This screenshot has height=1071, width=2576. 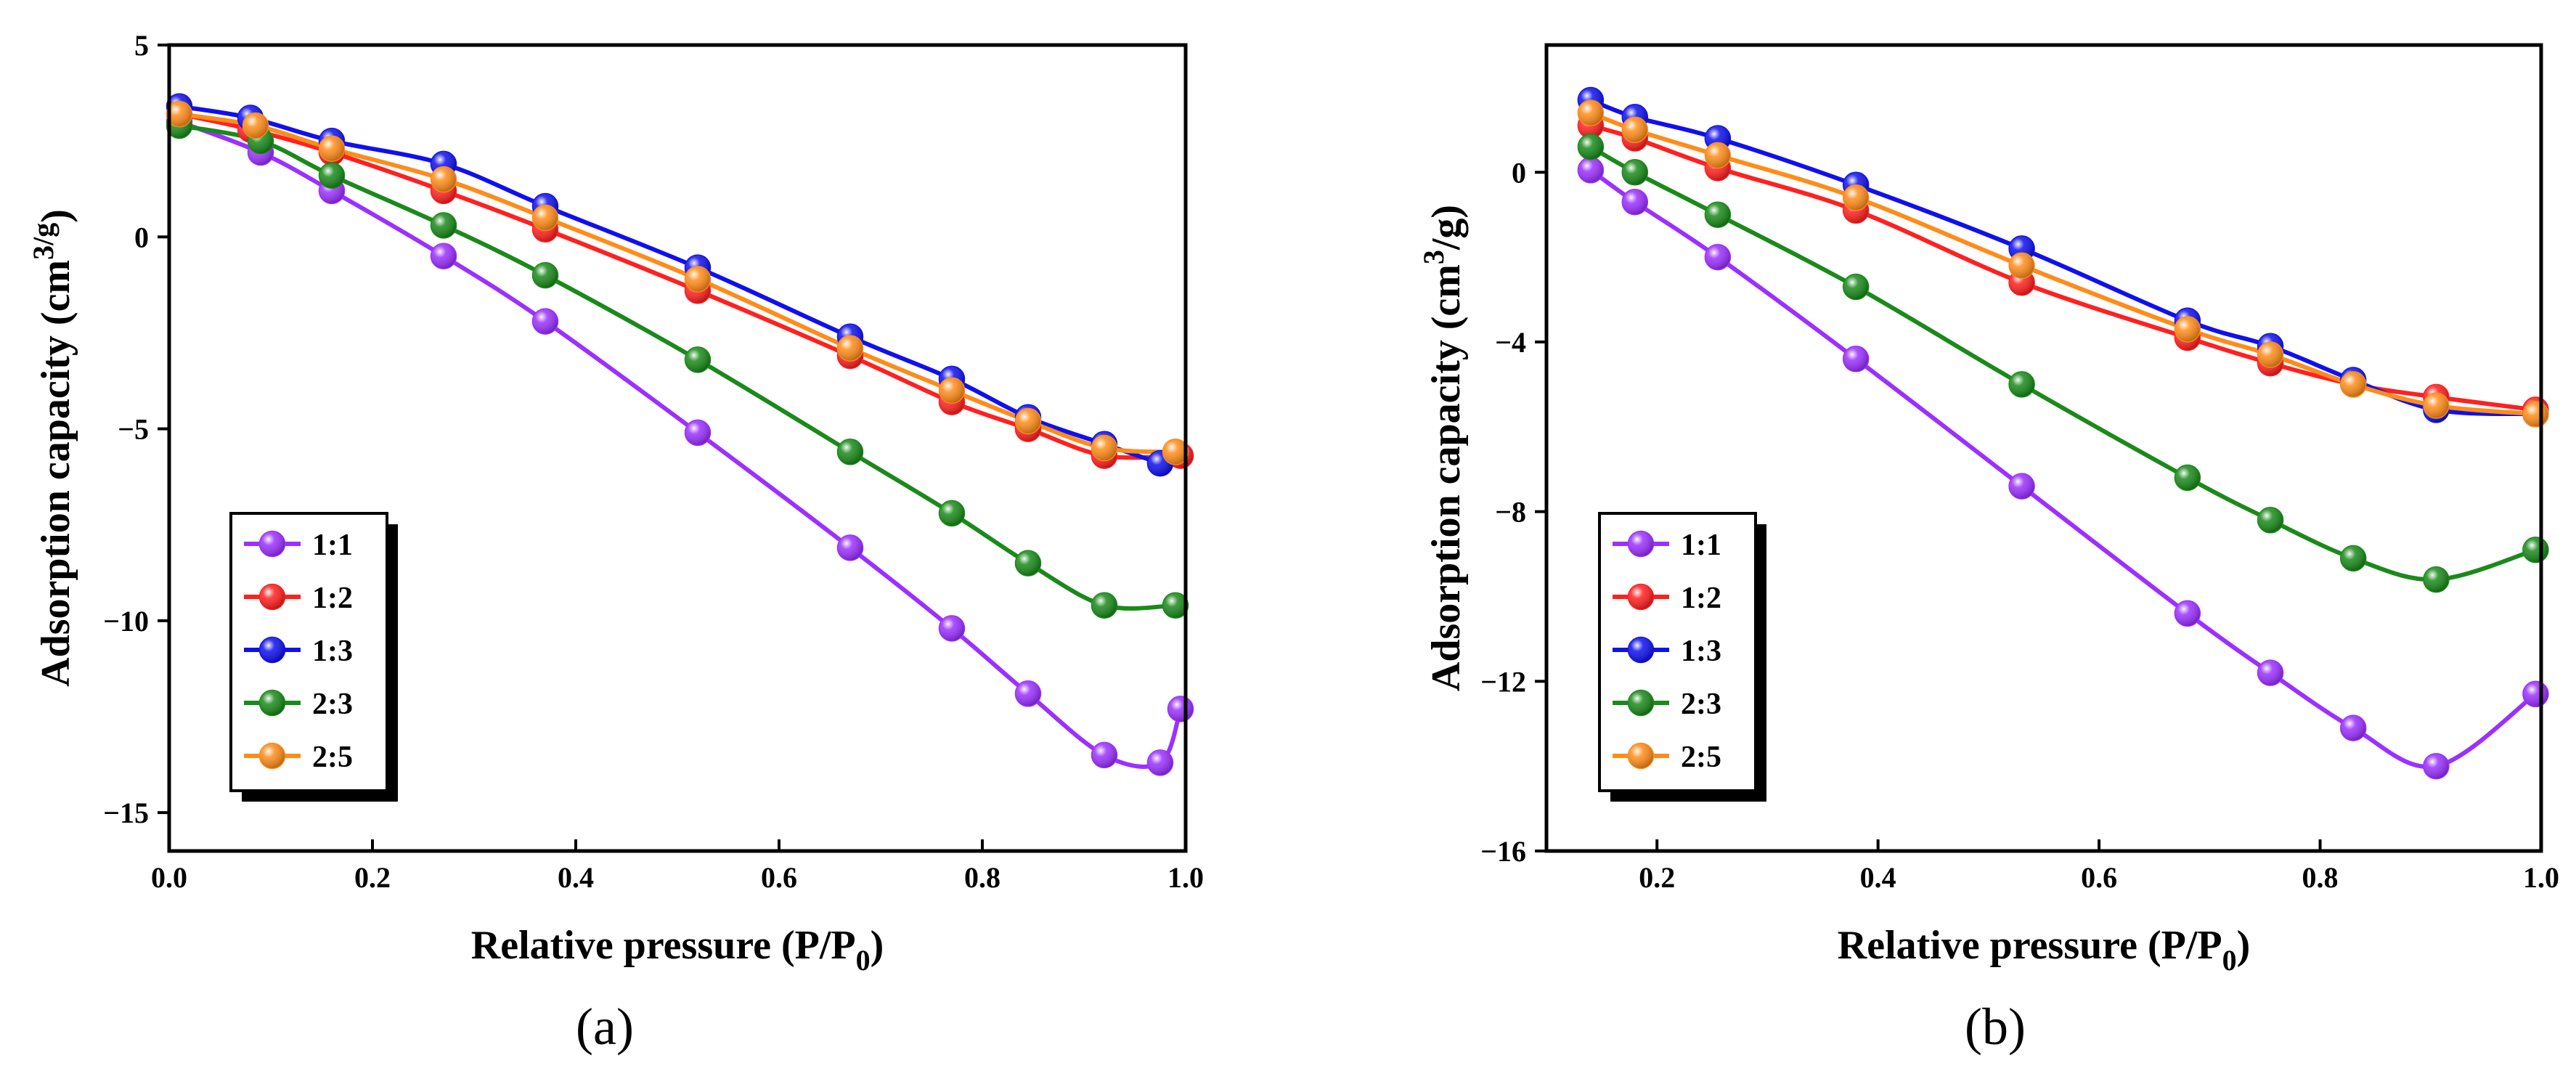 I want to click on y-tick-label: 0, so click(x=141, y=237).